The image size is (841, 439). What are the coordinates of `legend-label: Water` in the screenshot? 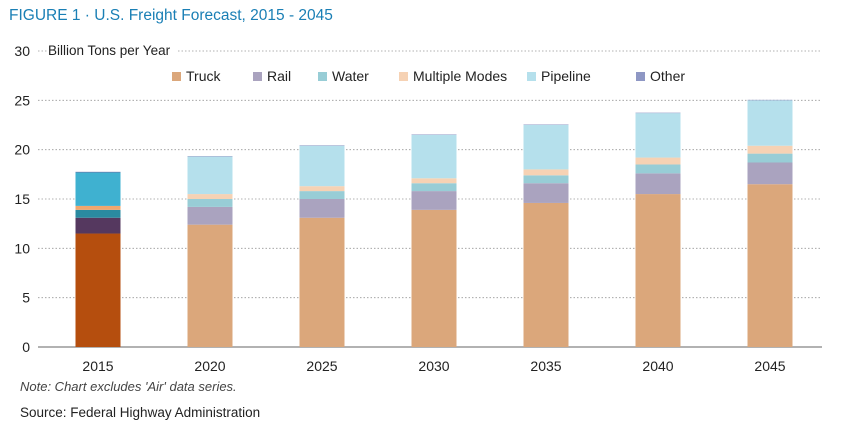 It's located at (350, 76).